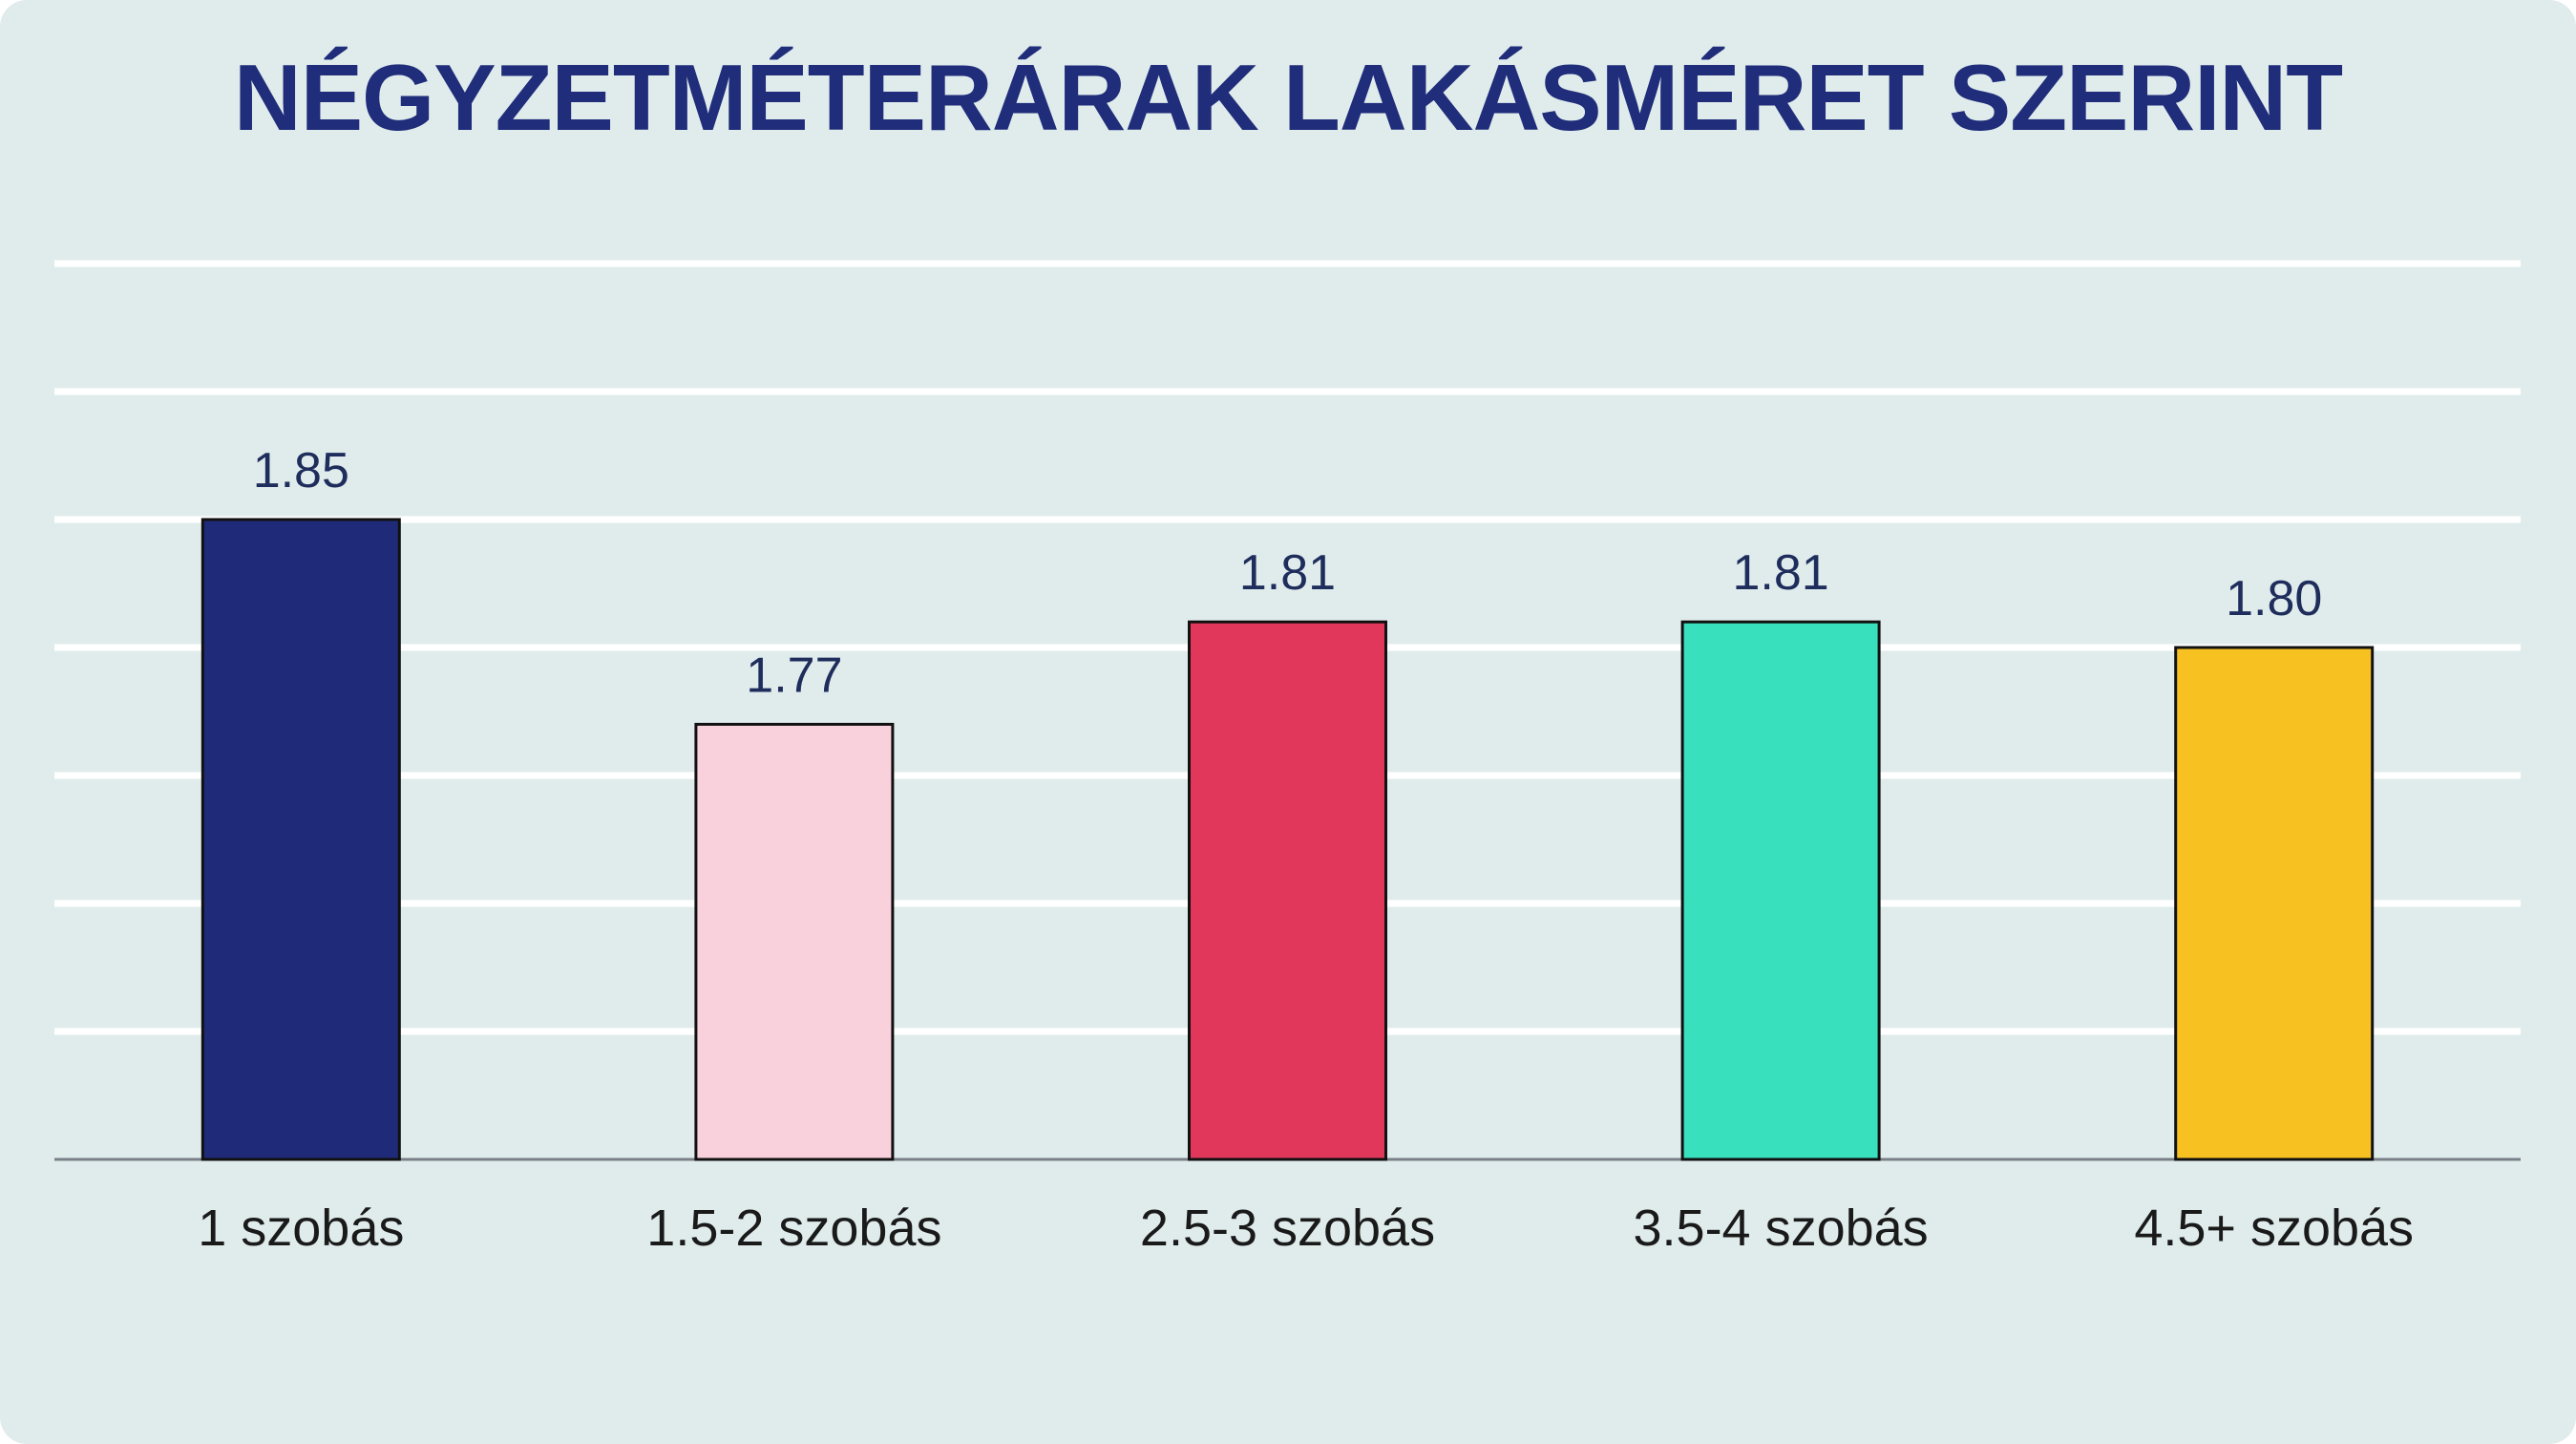 The height and width of the screenshot is (1444, 2576). What do you see at coordinates (301, 471) in the screenshot?
I see `data-label: 1.85` at bounding box center [301, 471].